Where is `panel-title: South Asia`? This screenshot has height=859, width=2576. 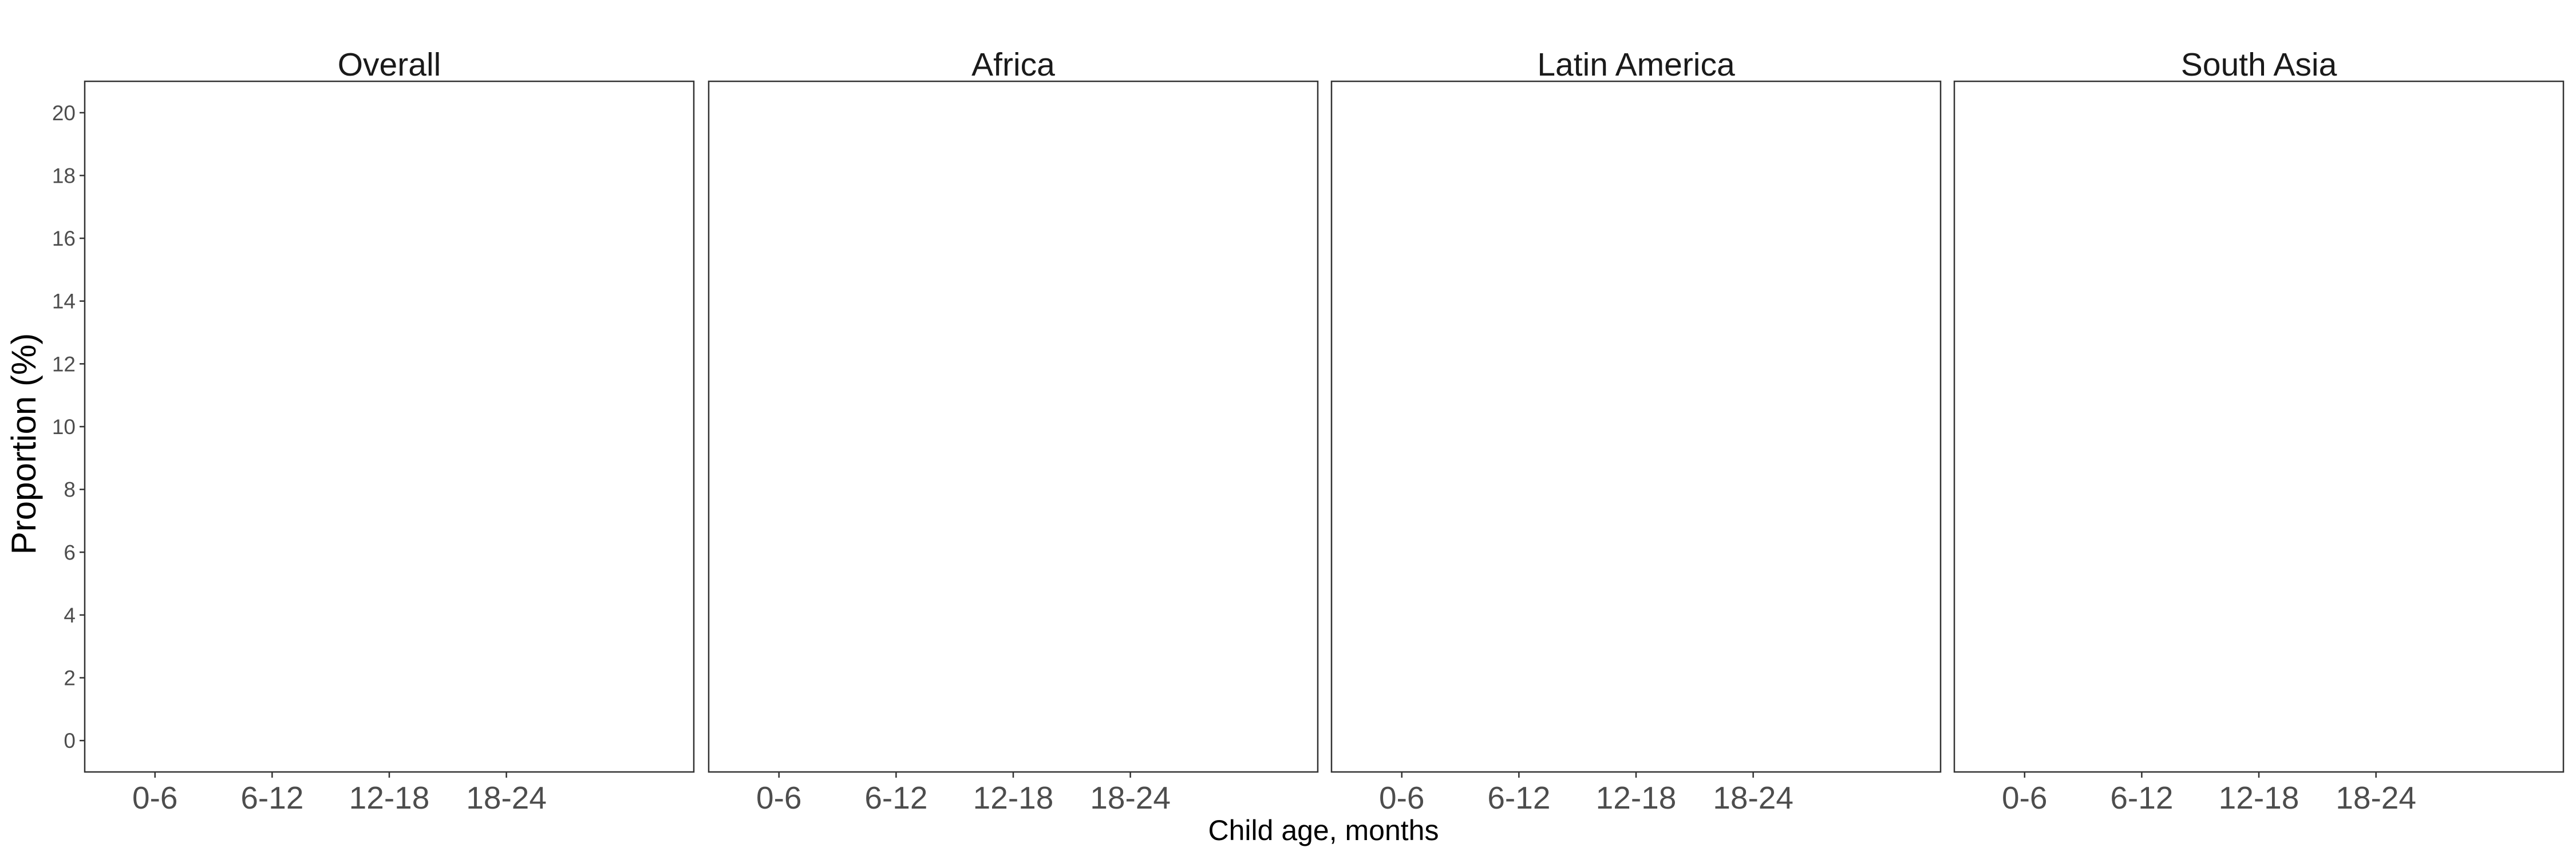 panel-title: South Asia is located at coordinates (2259, 64).